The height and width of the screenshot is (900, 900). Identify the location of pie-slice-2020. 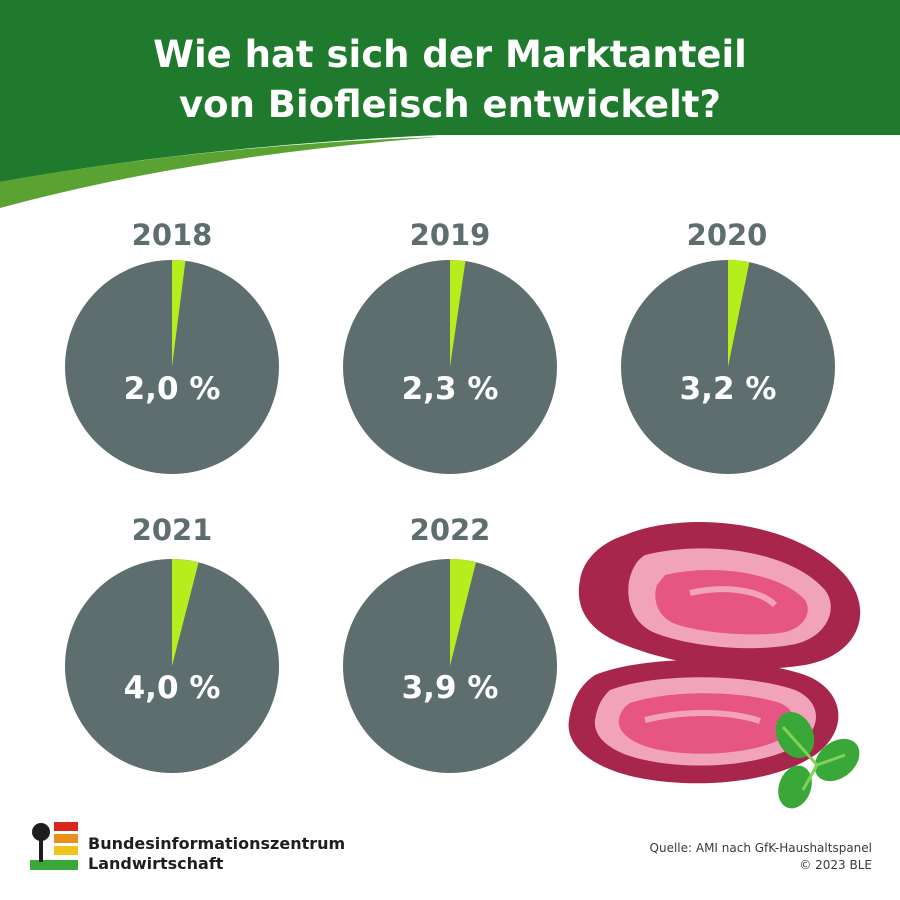
(739, 313).